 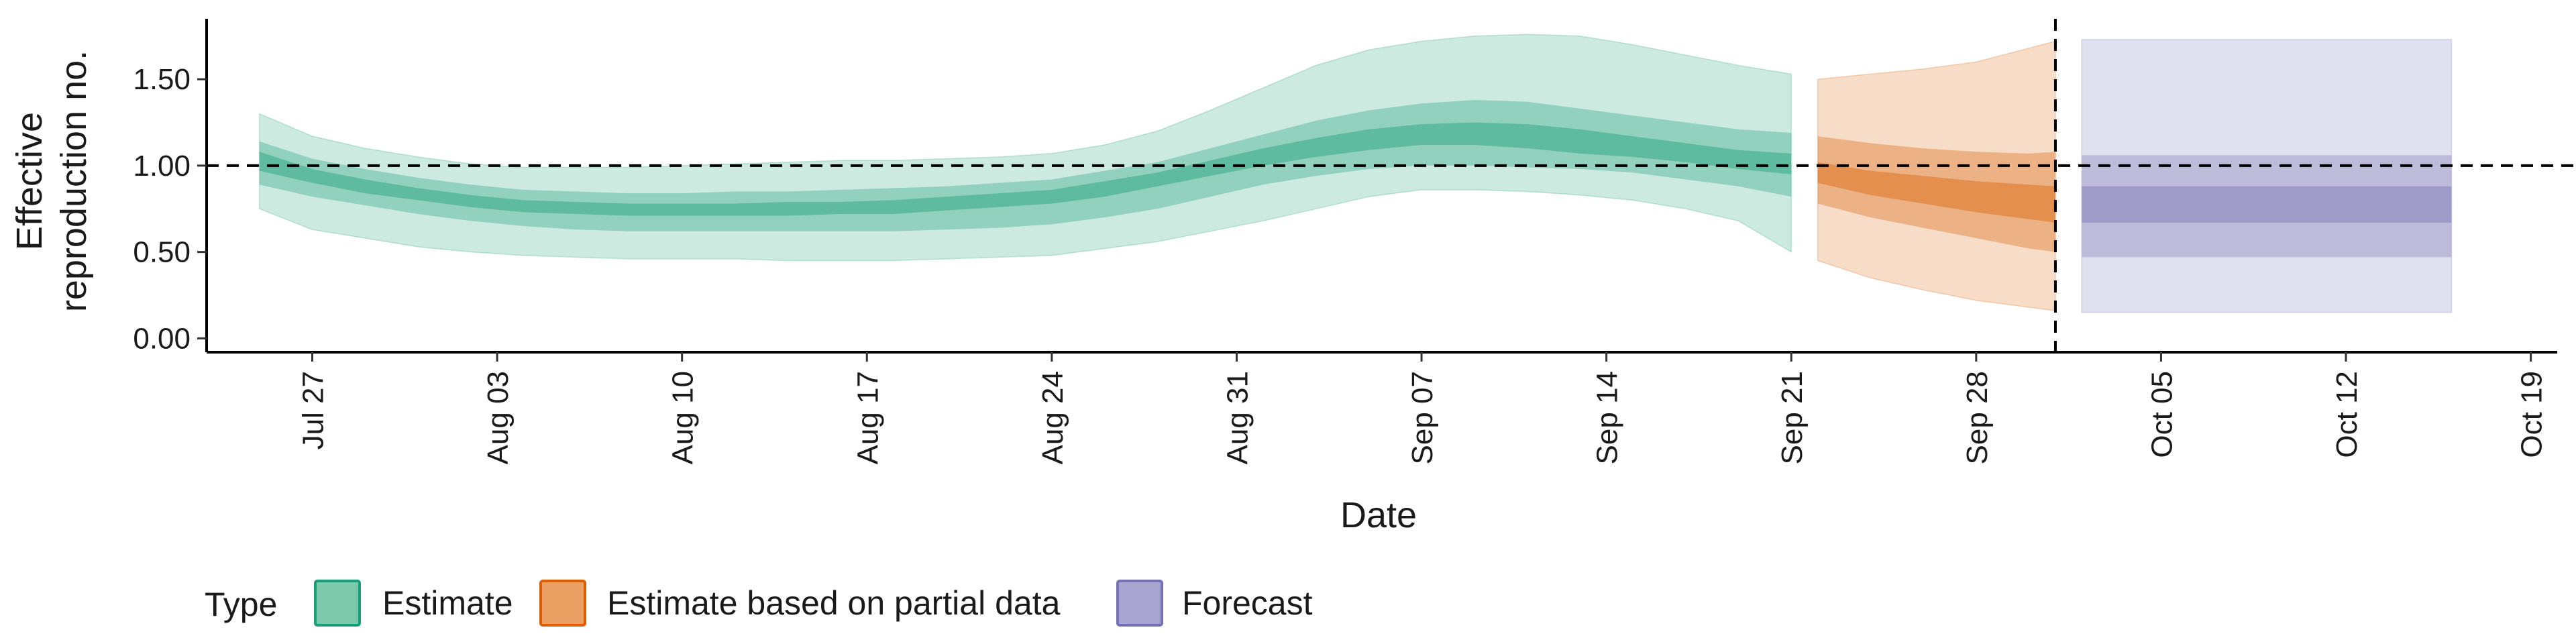 I want to click on y-axis-ticks: 0.00 0.50 1.00 1.50, so click(x=170, y=209).